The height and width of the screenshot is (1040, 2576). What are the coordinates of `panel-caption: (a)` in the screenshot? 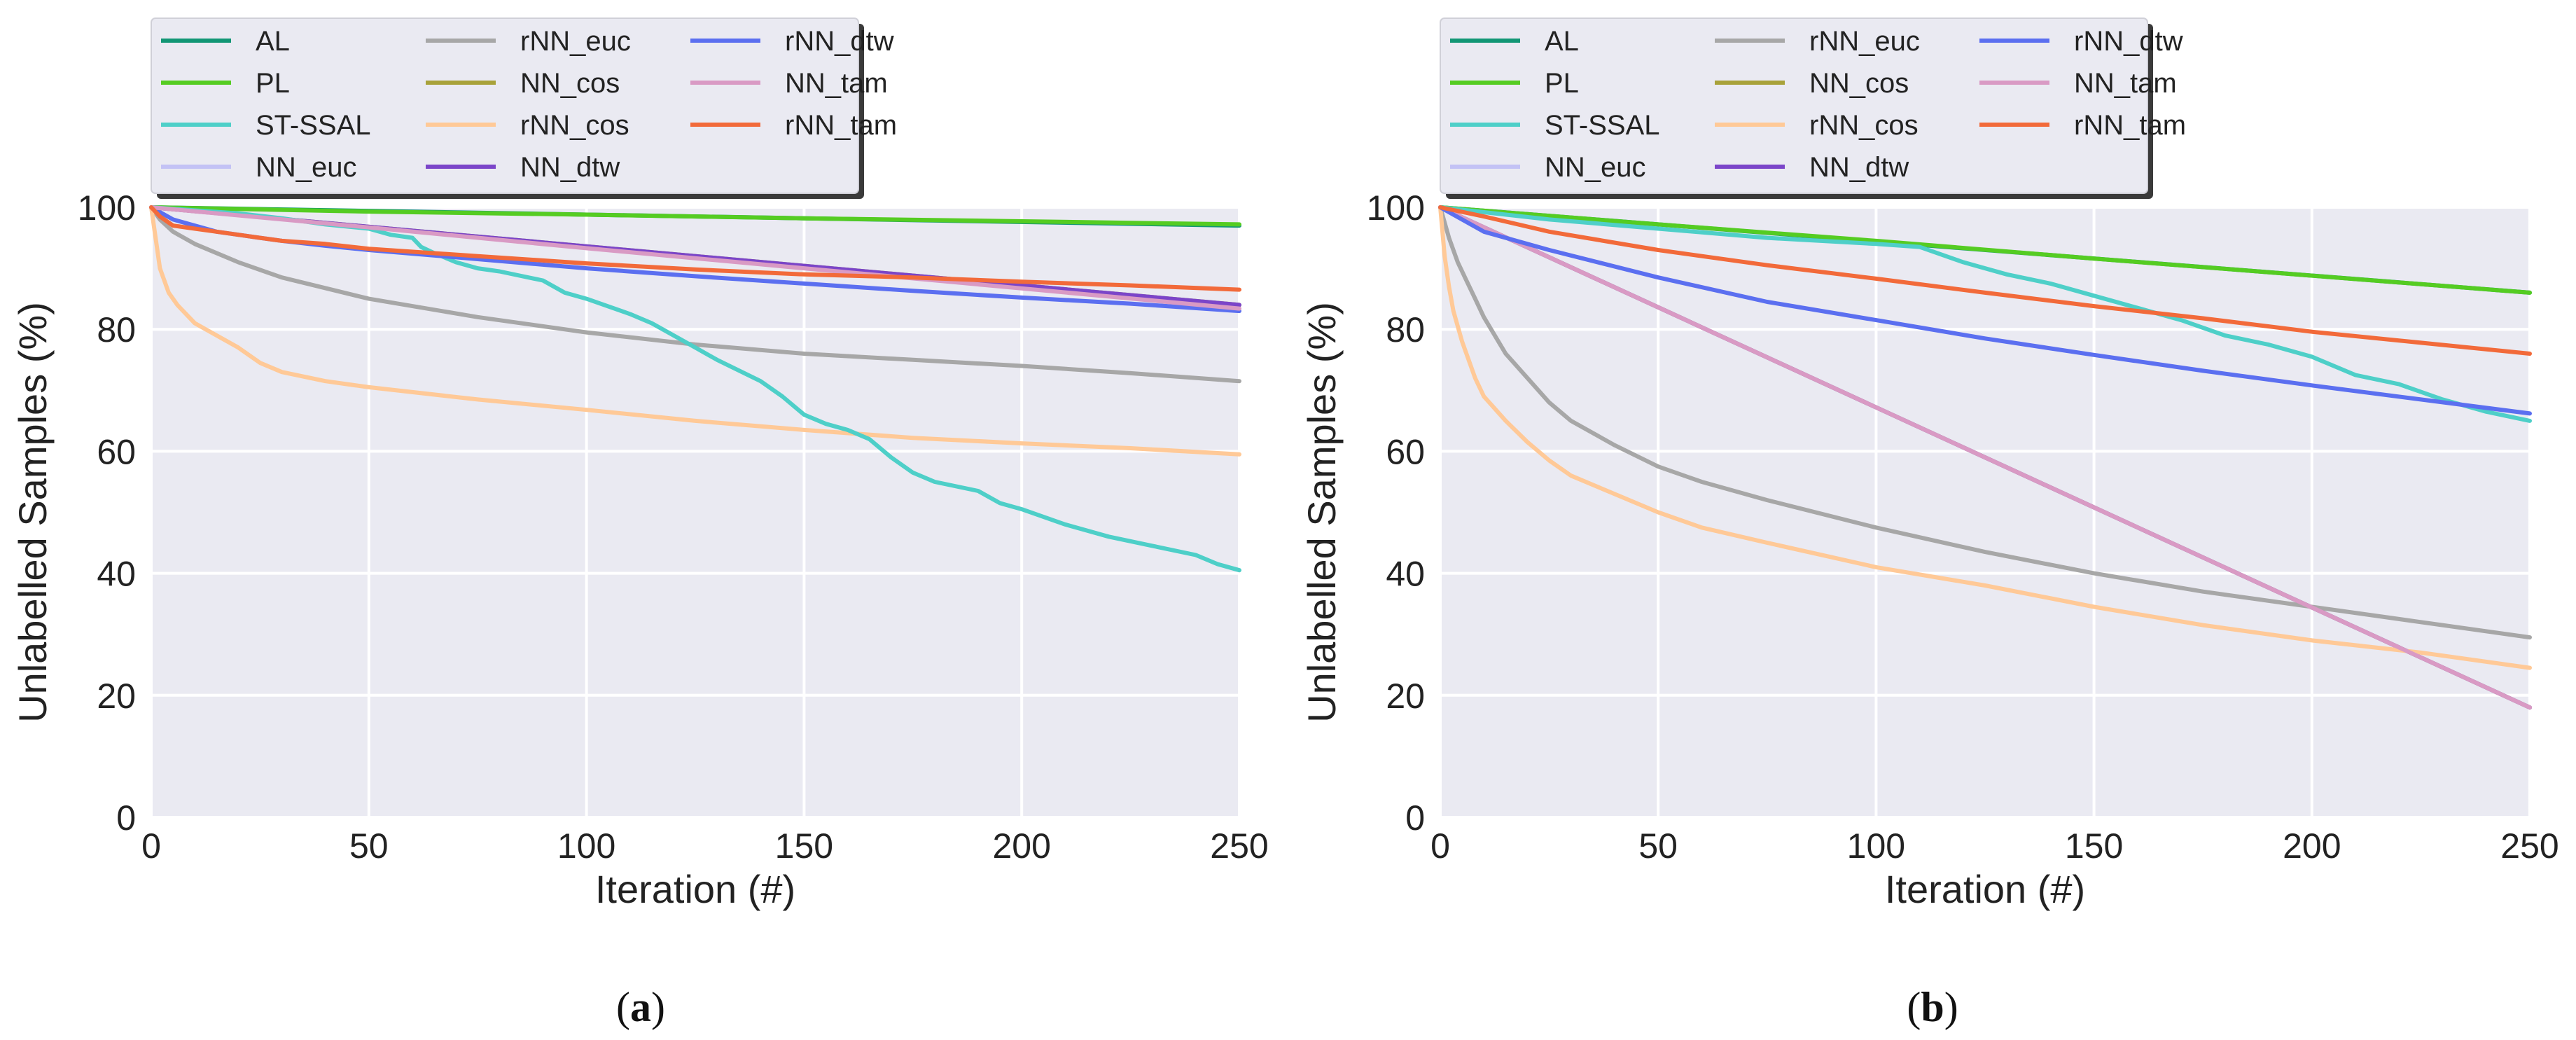 It's located at (640, 1007).